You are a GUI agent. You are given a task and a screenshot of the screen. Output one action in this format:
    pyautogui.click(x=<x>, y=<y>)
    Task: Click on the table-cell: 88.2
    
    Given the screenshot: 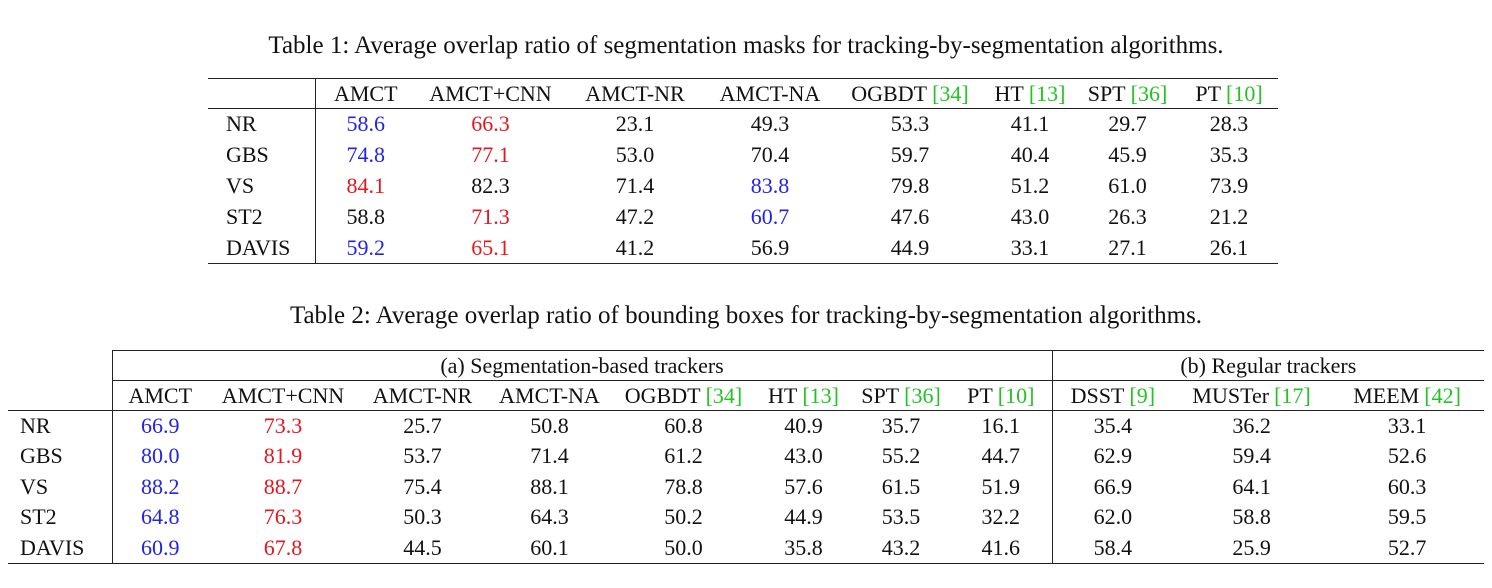 What is the action you would take?
    pyautogui.click(x=160, y=486)
    